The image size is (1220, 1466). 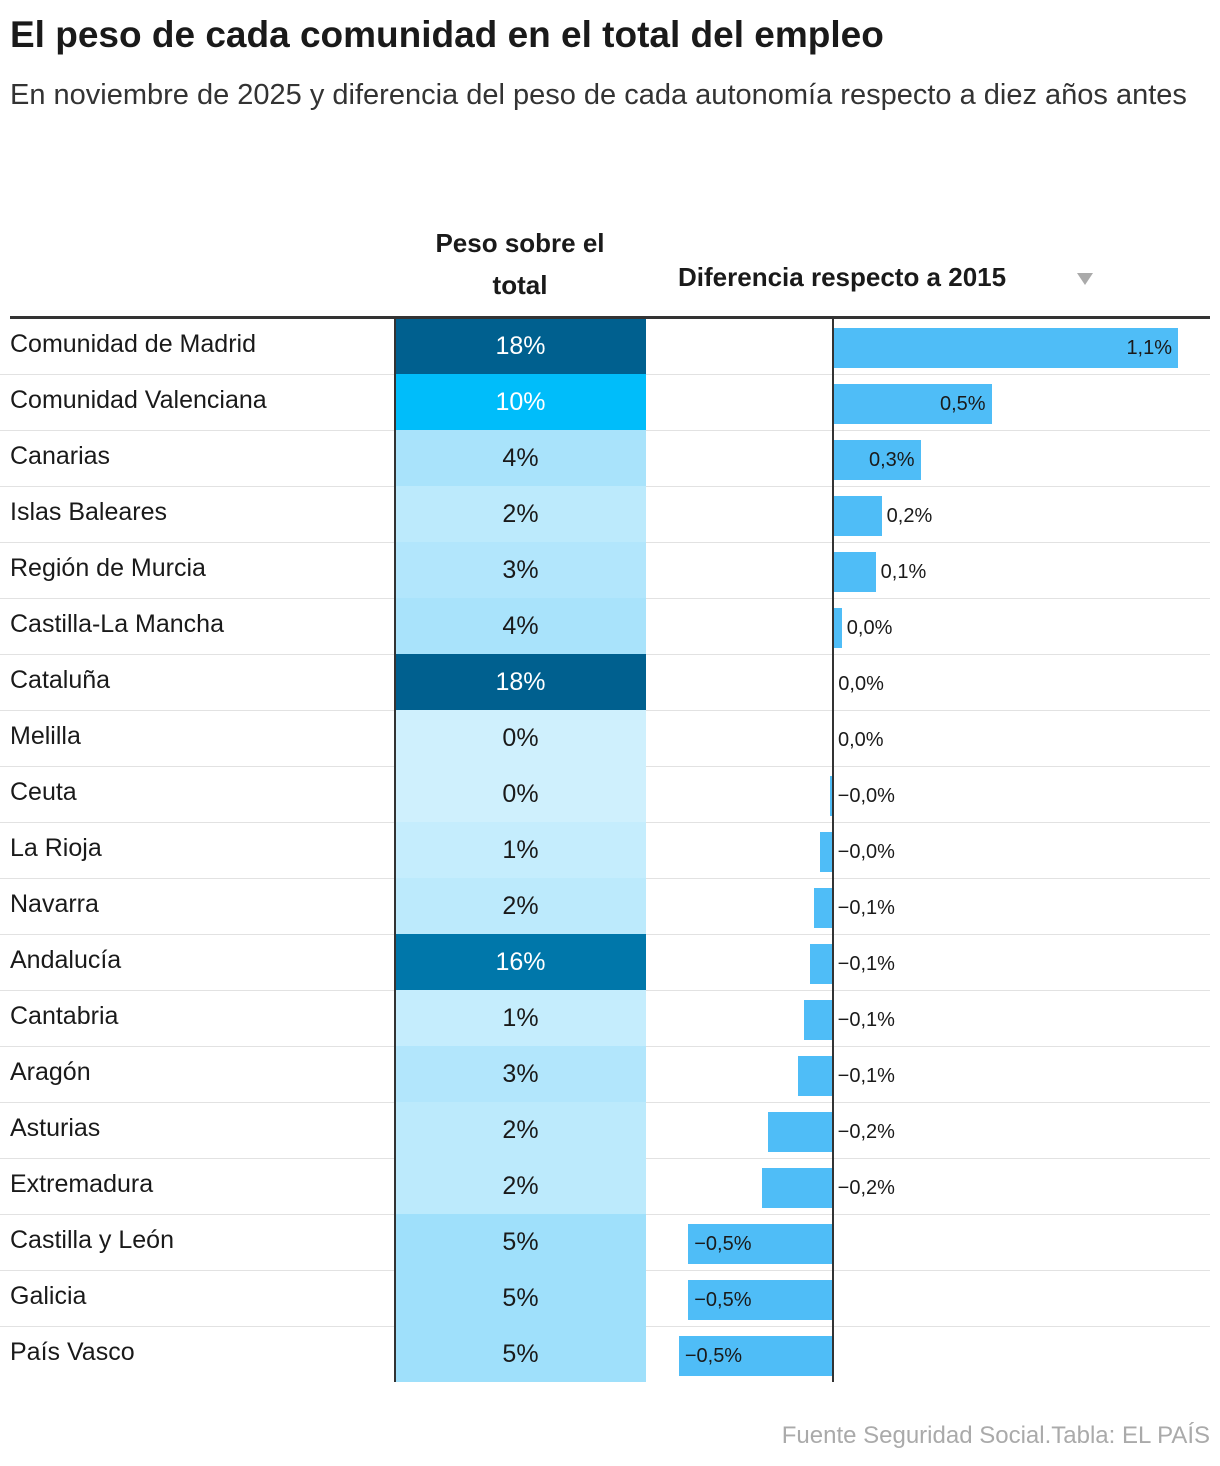 What do you see at coordinates (60, 680) in the screenshot?
I see `row-name: Cataluña` at bounding box center [60, 680].